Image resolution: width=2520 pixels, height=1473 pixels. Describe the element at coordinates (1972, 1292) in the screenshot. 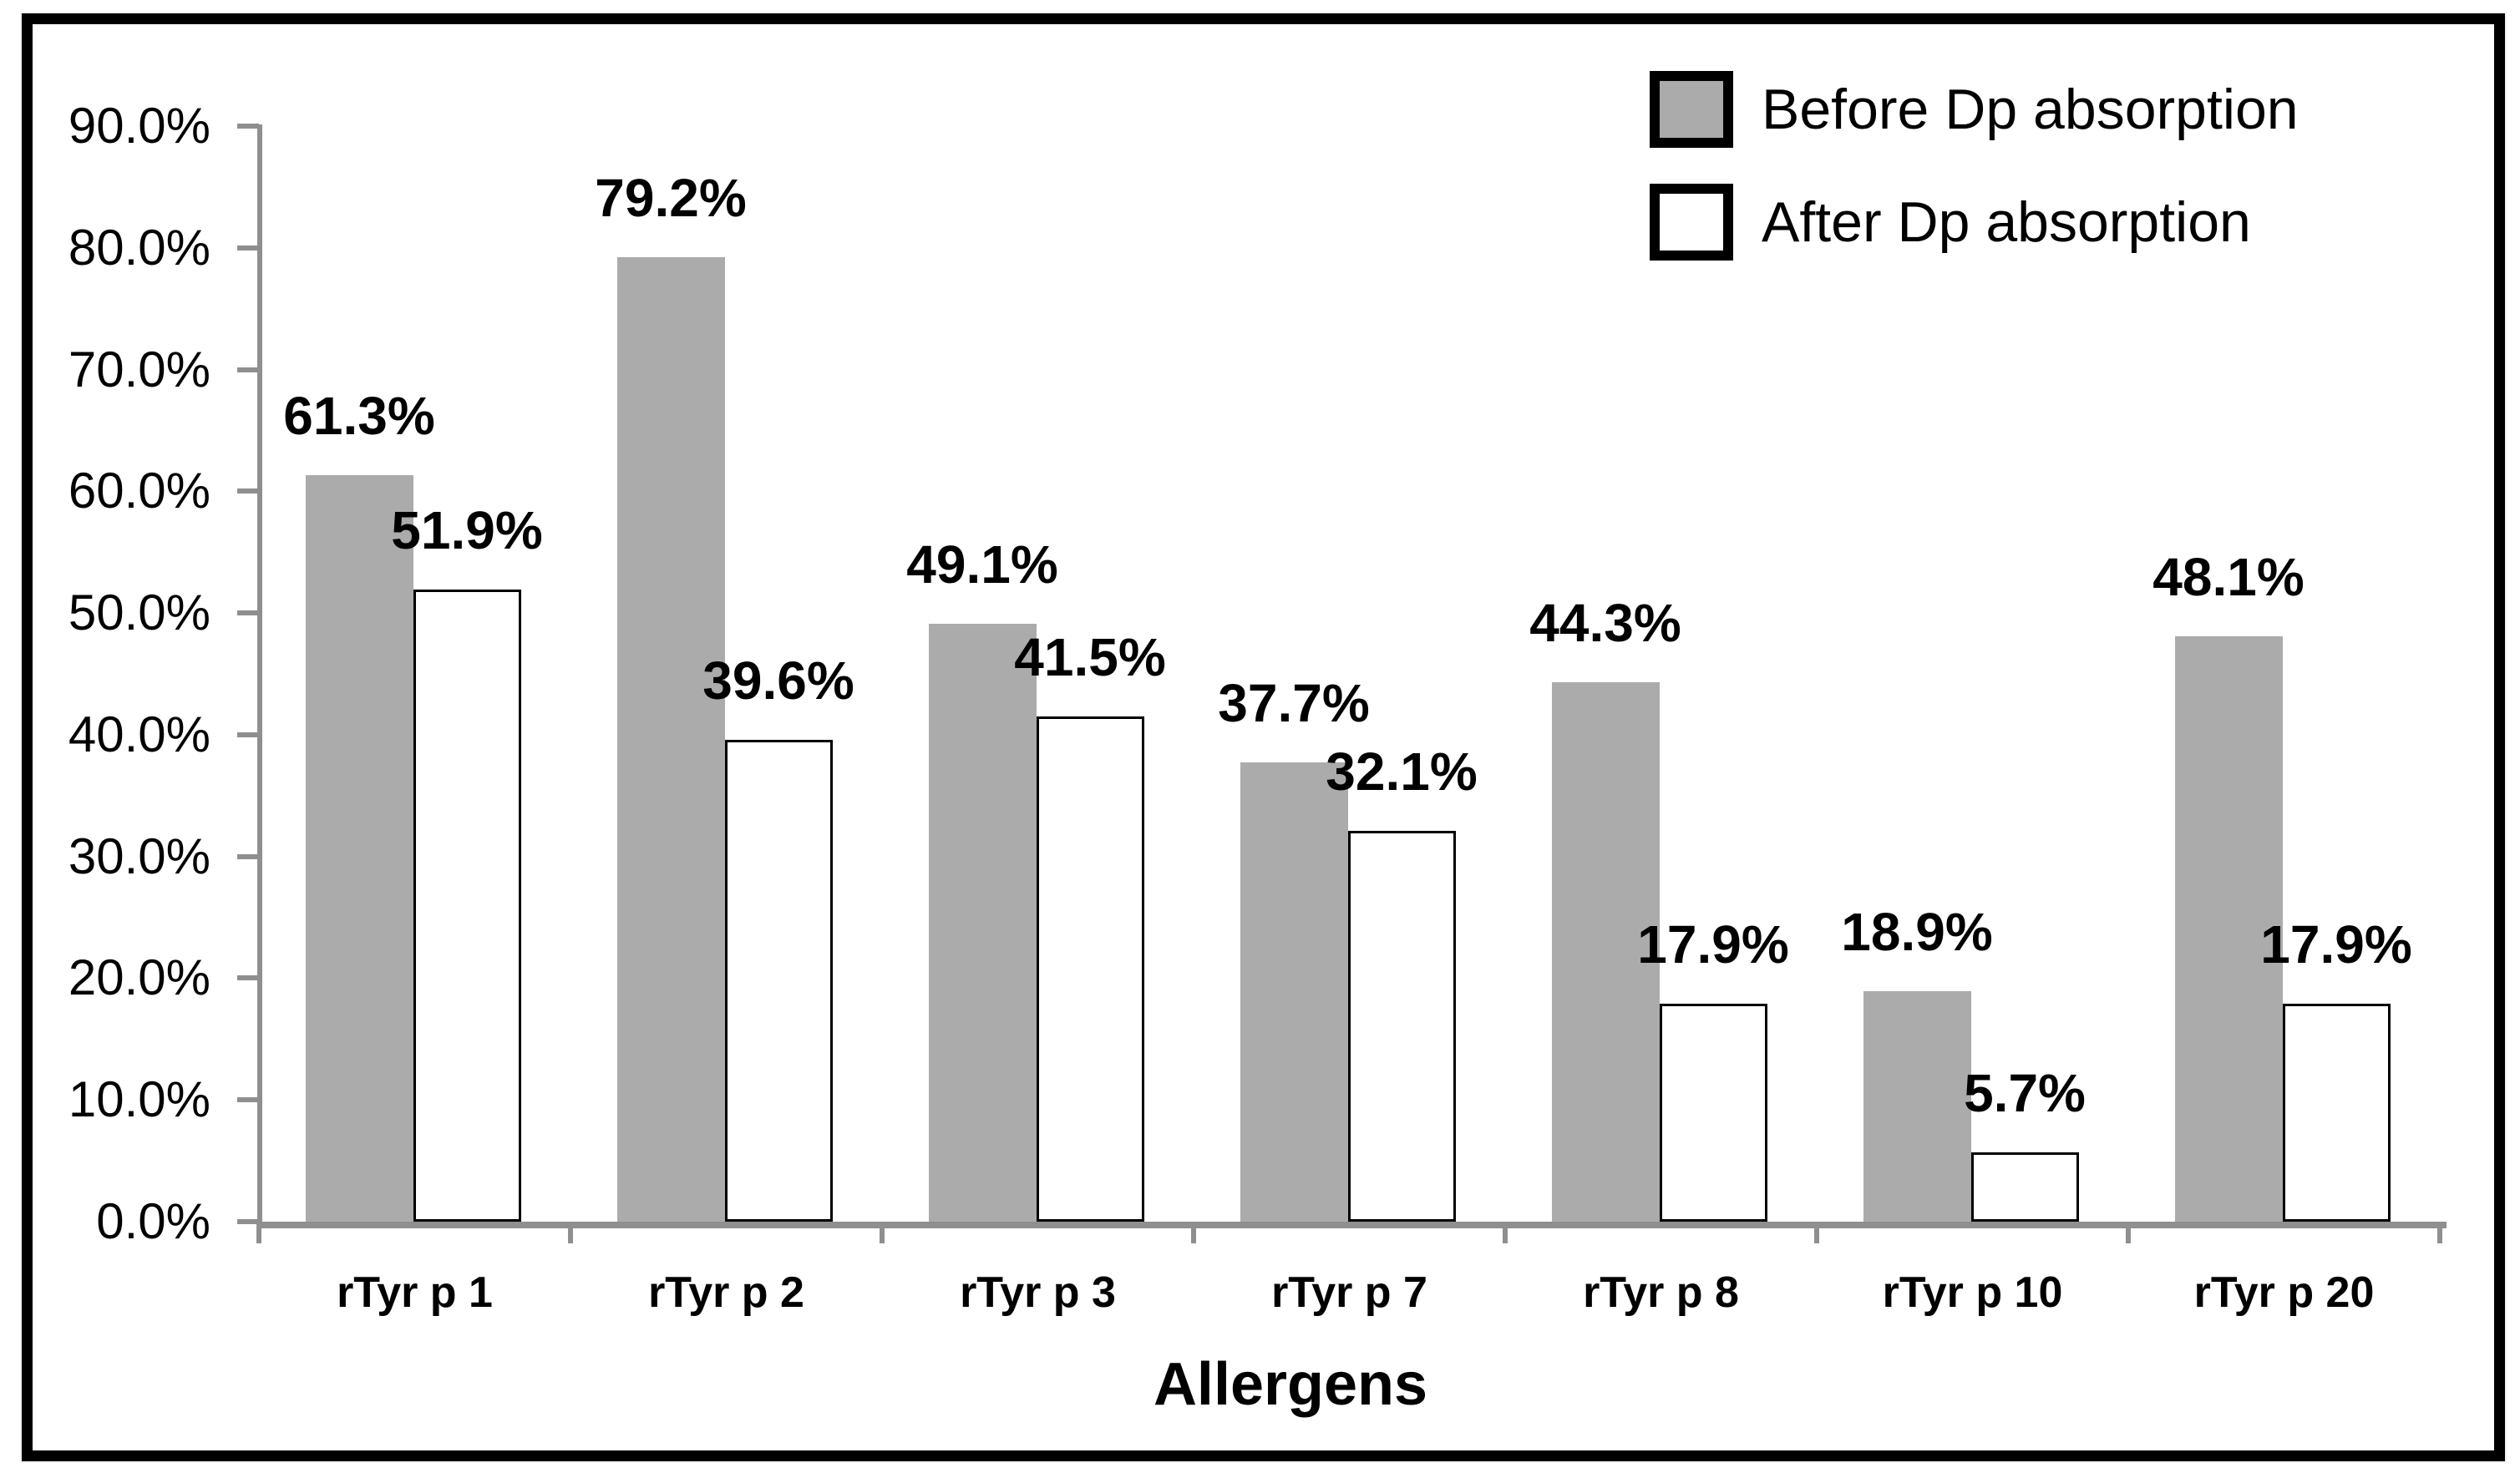

I see `x-category-label-rtyr-p-10: rTyr p 10` at that location.